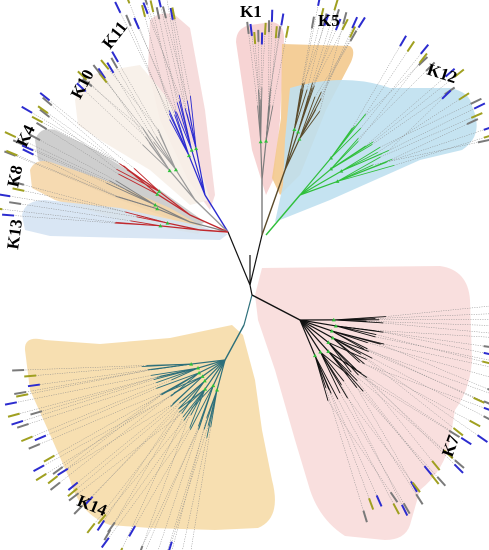  What do you see at coordinates (320, 183) in the screenshot?
I see `clade-branch-k12` at bounding box center [320, 183].